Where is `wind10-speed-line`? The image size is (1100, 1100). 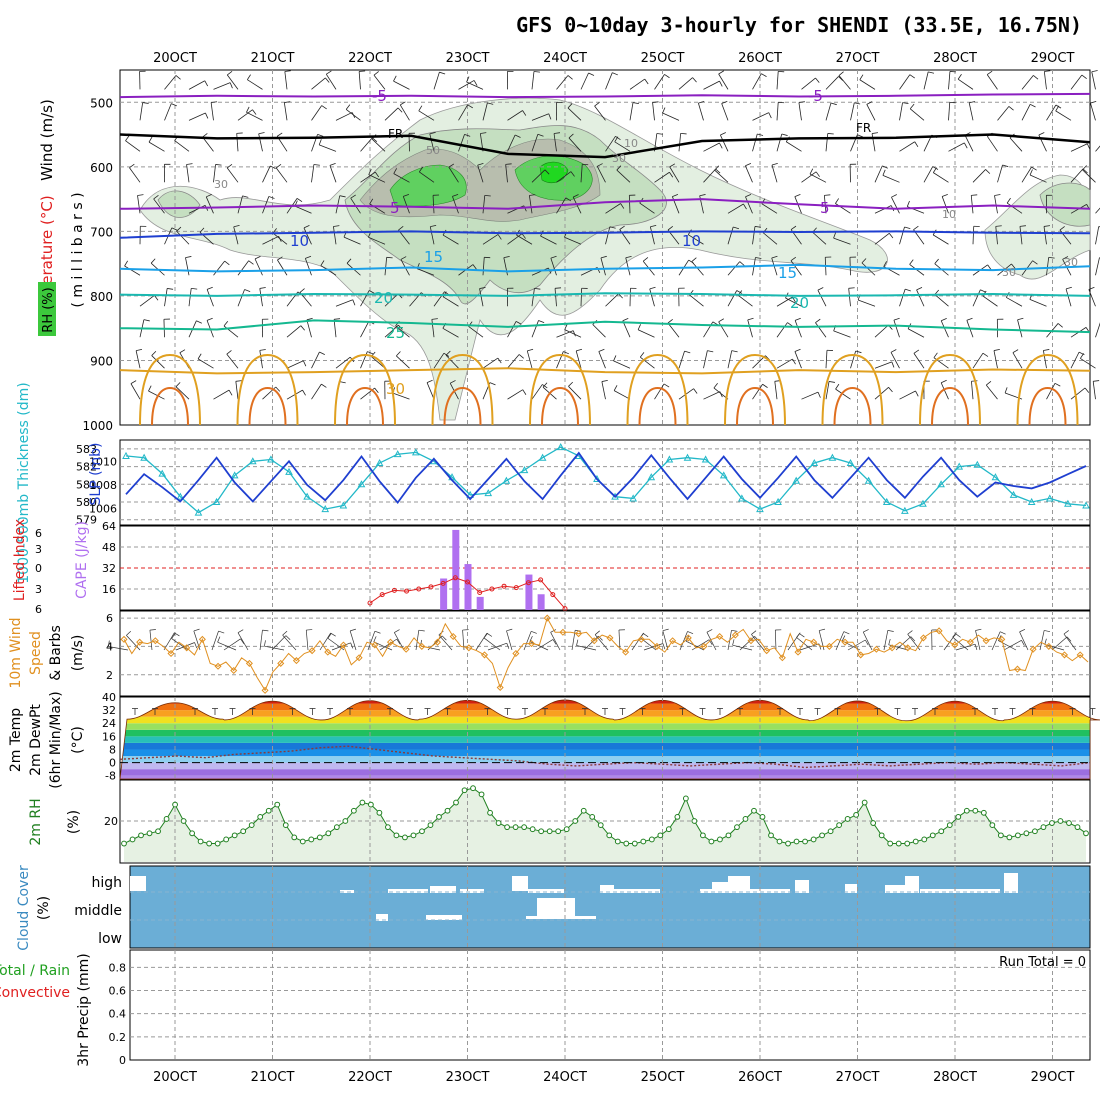
wind10-speed-line is located at coordinates (604, 654).